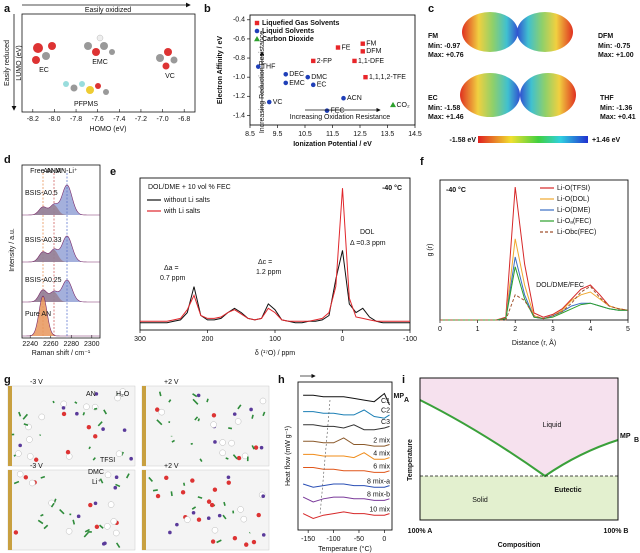 The width and height of the screenshot is (640, 553). Describe the element at coordinates (404, 105) in the screenshot. I see `point-label: CO₂` at that location.